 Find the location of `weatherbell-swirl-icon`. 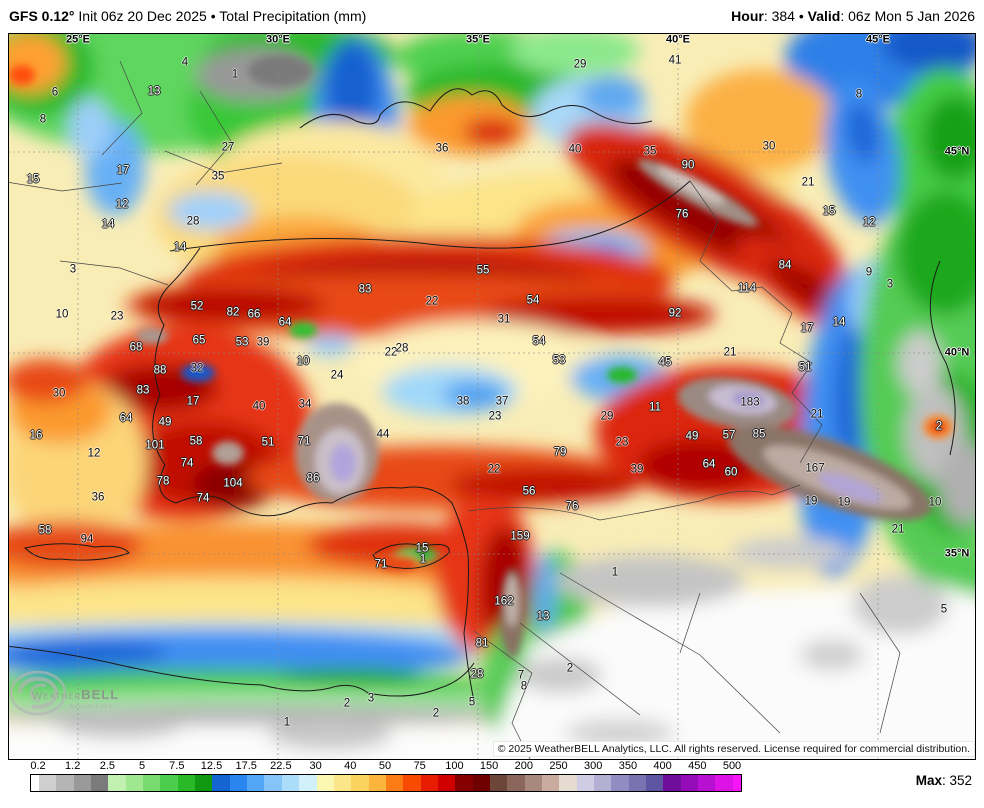

weatherbell-swirl-icon is located at coordinates (38, 693).